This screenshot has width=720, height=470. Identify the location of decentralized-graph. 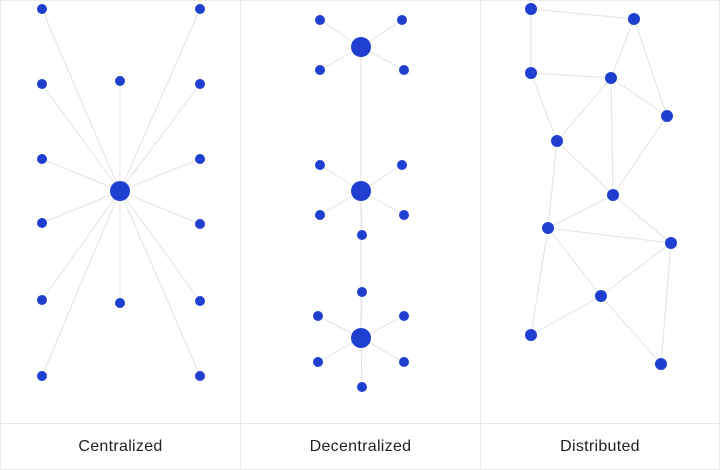
(361, 203).